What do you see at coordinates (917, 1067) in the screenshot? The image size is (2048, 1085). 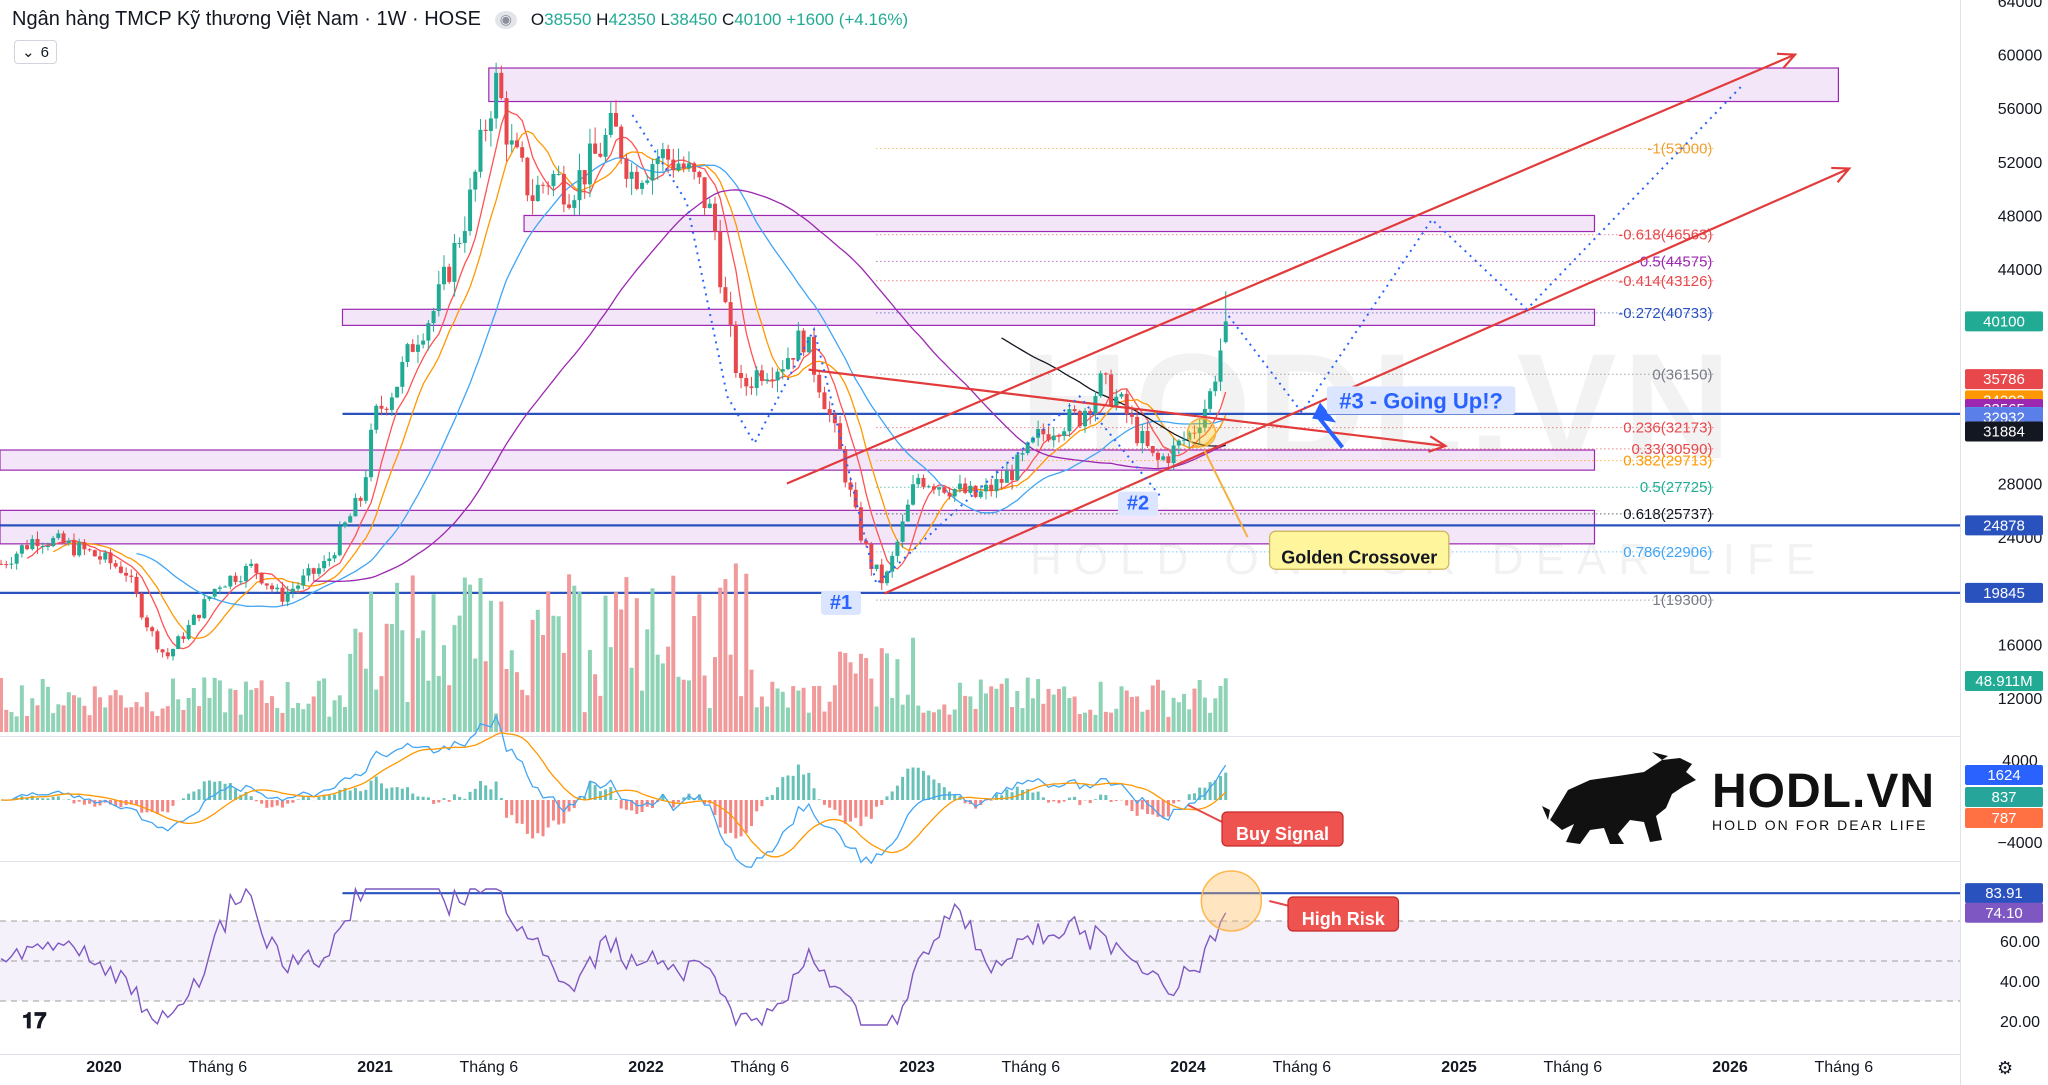 I see `time-tick-7: 2023` at bounding box center [917, 1067].